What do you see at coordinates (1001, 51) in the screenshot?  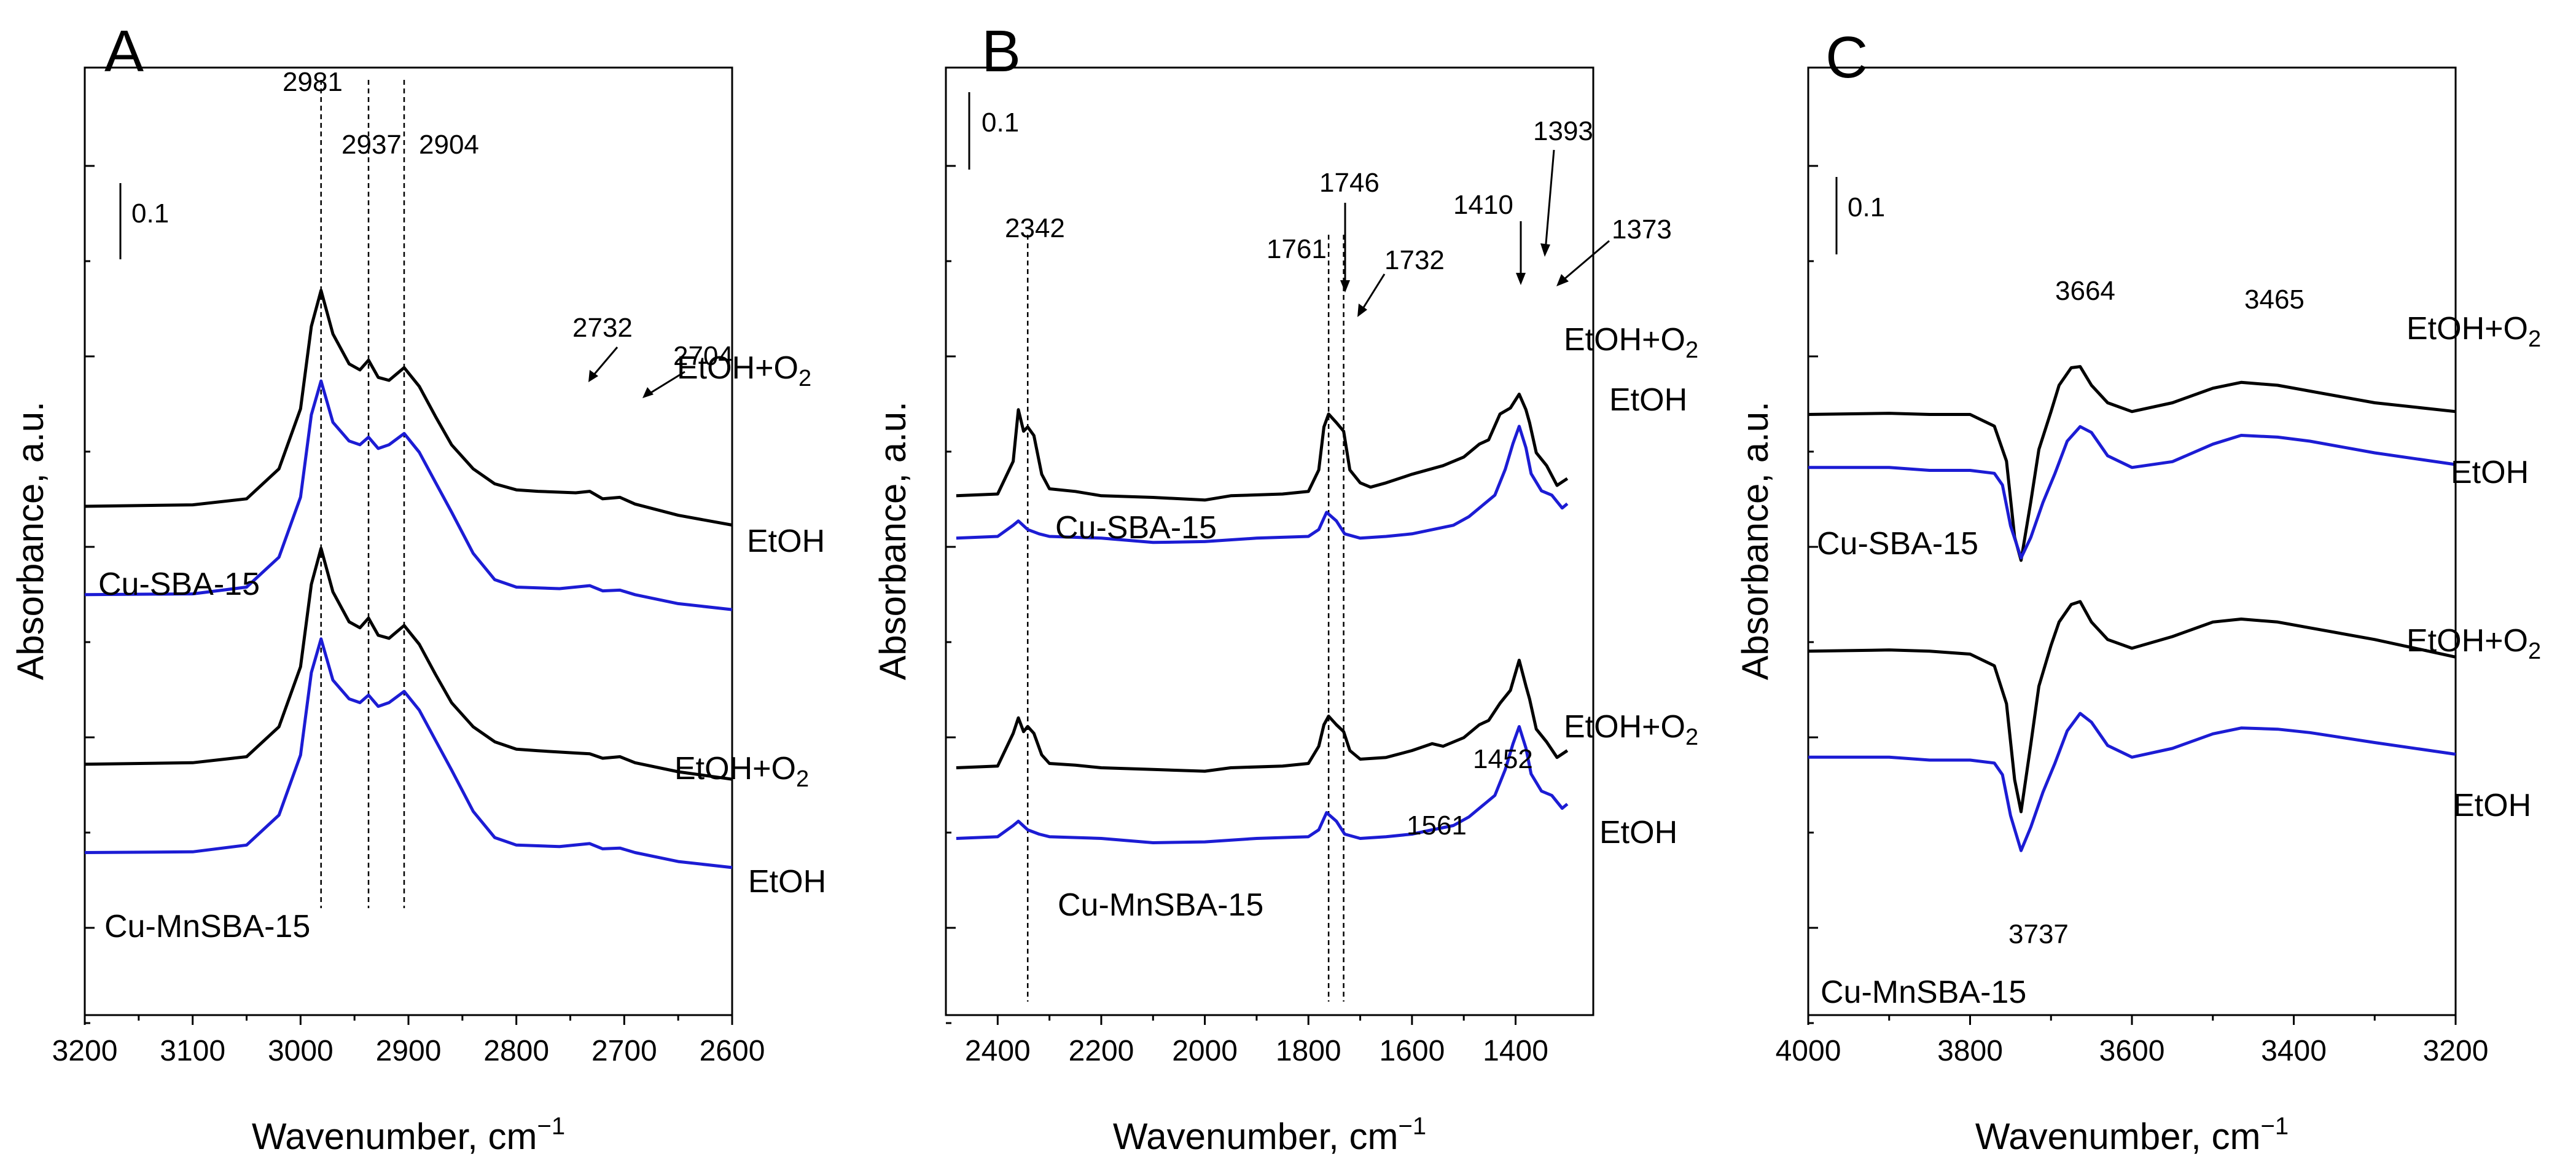 I see `panel-b-letter: B` at bounding box center [1001, 51].